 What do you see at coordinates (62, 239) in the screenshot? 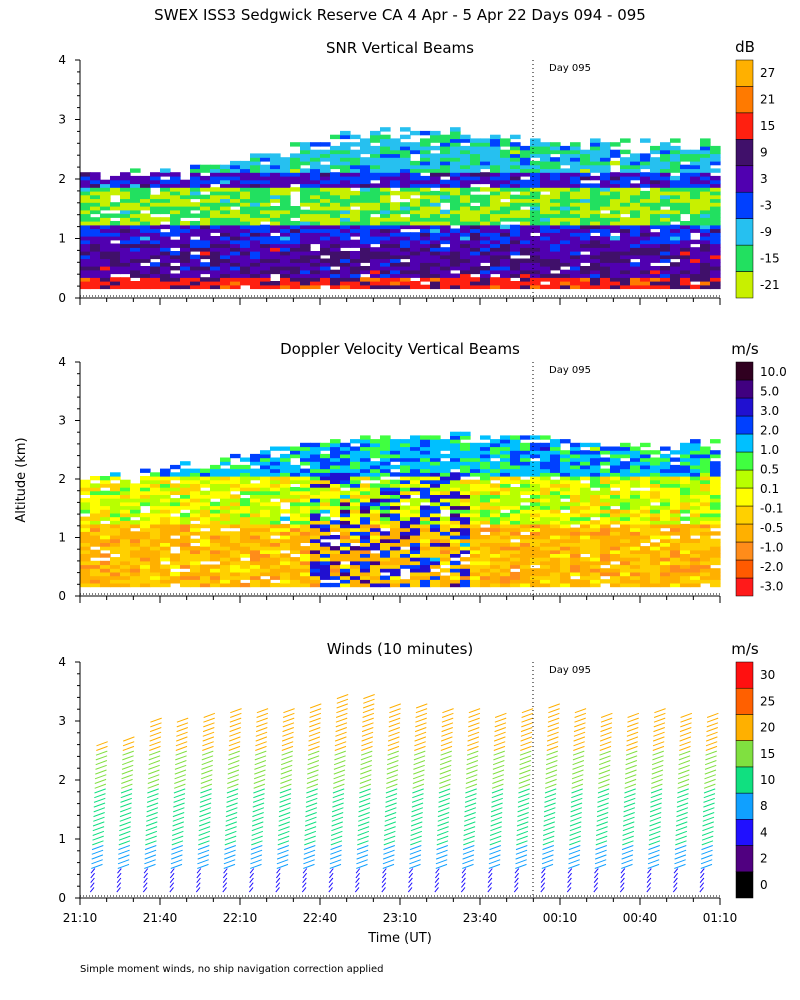
I see `y-tick-label: 1` at bounding box center [62, 239].